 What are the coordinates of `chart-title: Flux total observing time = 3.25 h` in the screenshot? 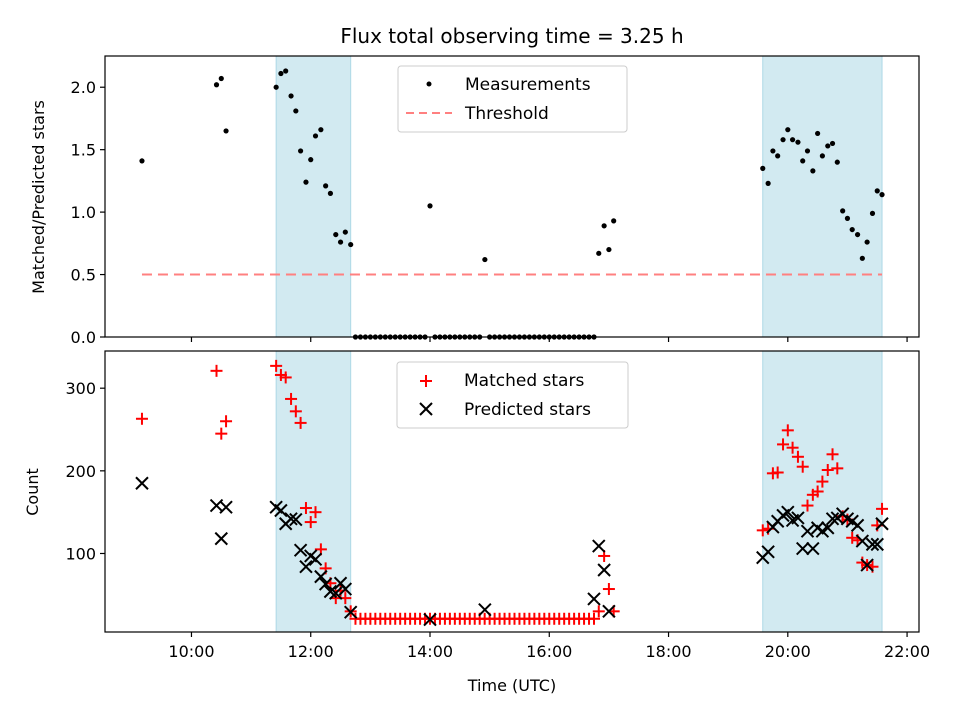 It's located at (511, 36).